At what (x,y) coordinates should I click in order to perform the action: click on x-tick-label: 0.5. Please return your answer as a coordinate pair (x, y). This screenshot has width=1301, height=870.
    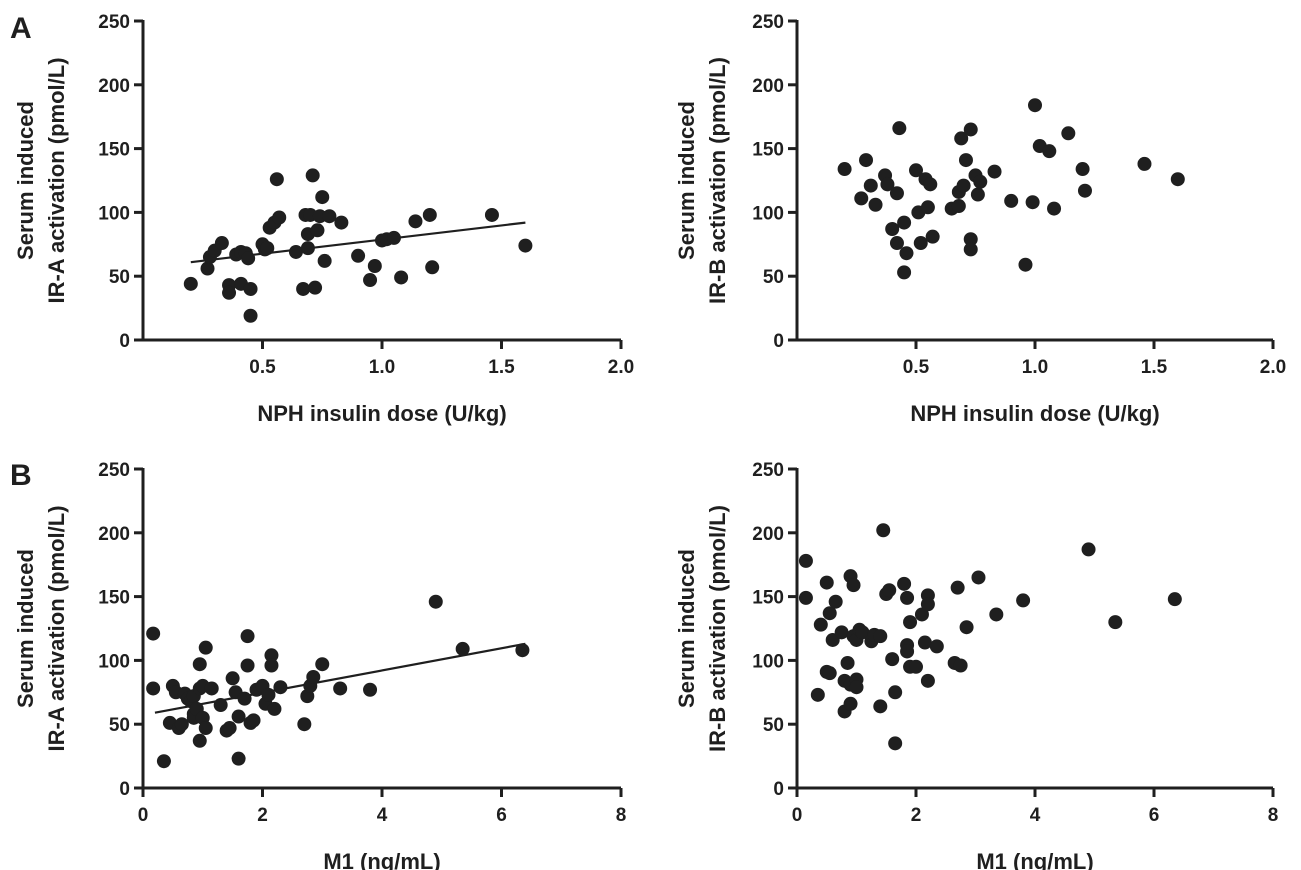
    Looking at the image, I should click on (916, 367).